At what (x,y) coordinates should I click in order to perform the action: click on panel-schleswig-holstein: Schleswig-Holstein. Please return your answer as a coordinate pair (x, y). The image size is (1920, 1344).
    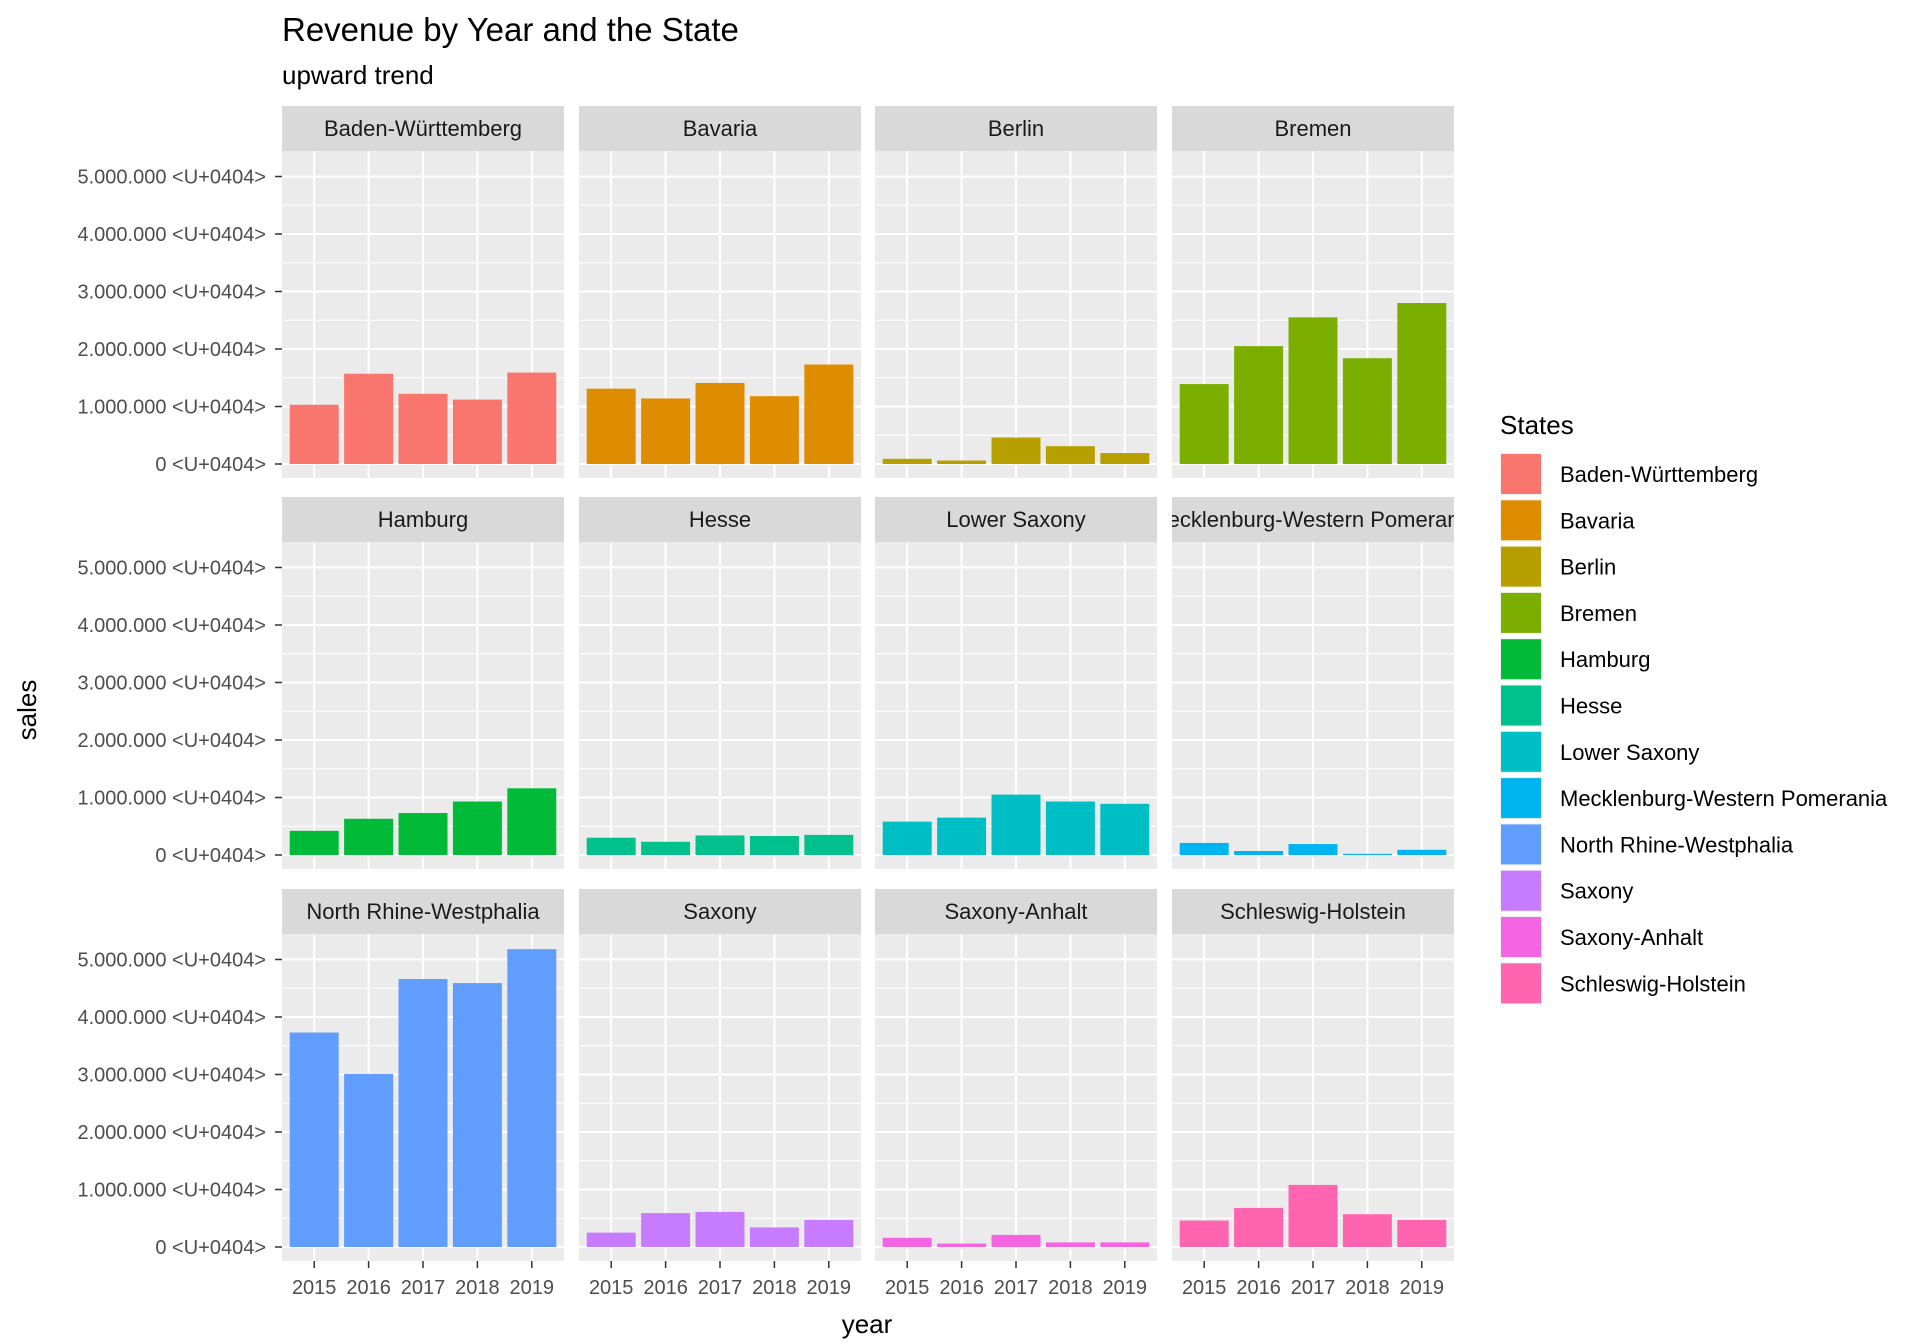
    Looking at the image, I should click on (1313, 1075).